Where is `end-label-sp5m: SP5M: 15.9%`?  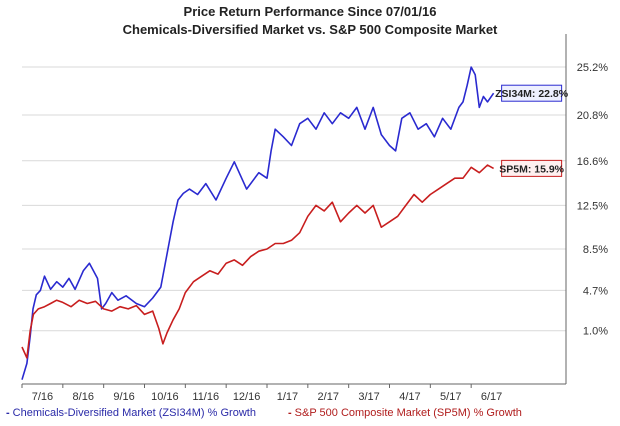
end-label-sp5m: SP5M: 15.9% is located at coordinates (532, 168).